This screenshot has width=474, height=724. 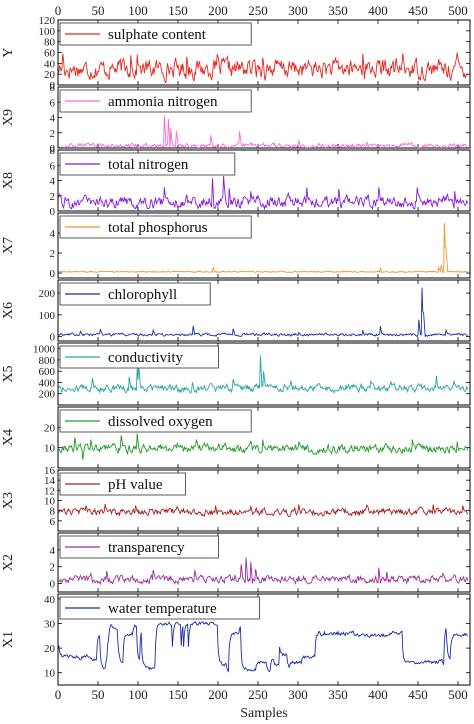 What do you see at coordinates (145, 358) in the screenshot?
I see `legend-entry: conductivity` at bounding box center [145, 358].